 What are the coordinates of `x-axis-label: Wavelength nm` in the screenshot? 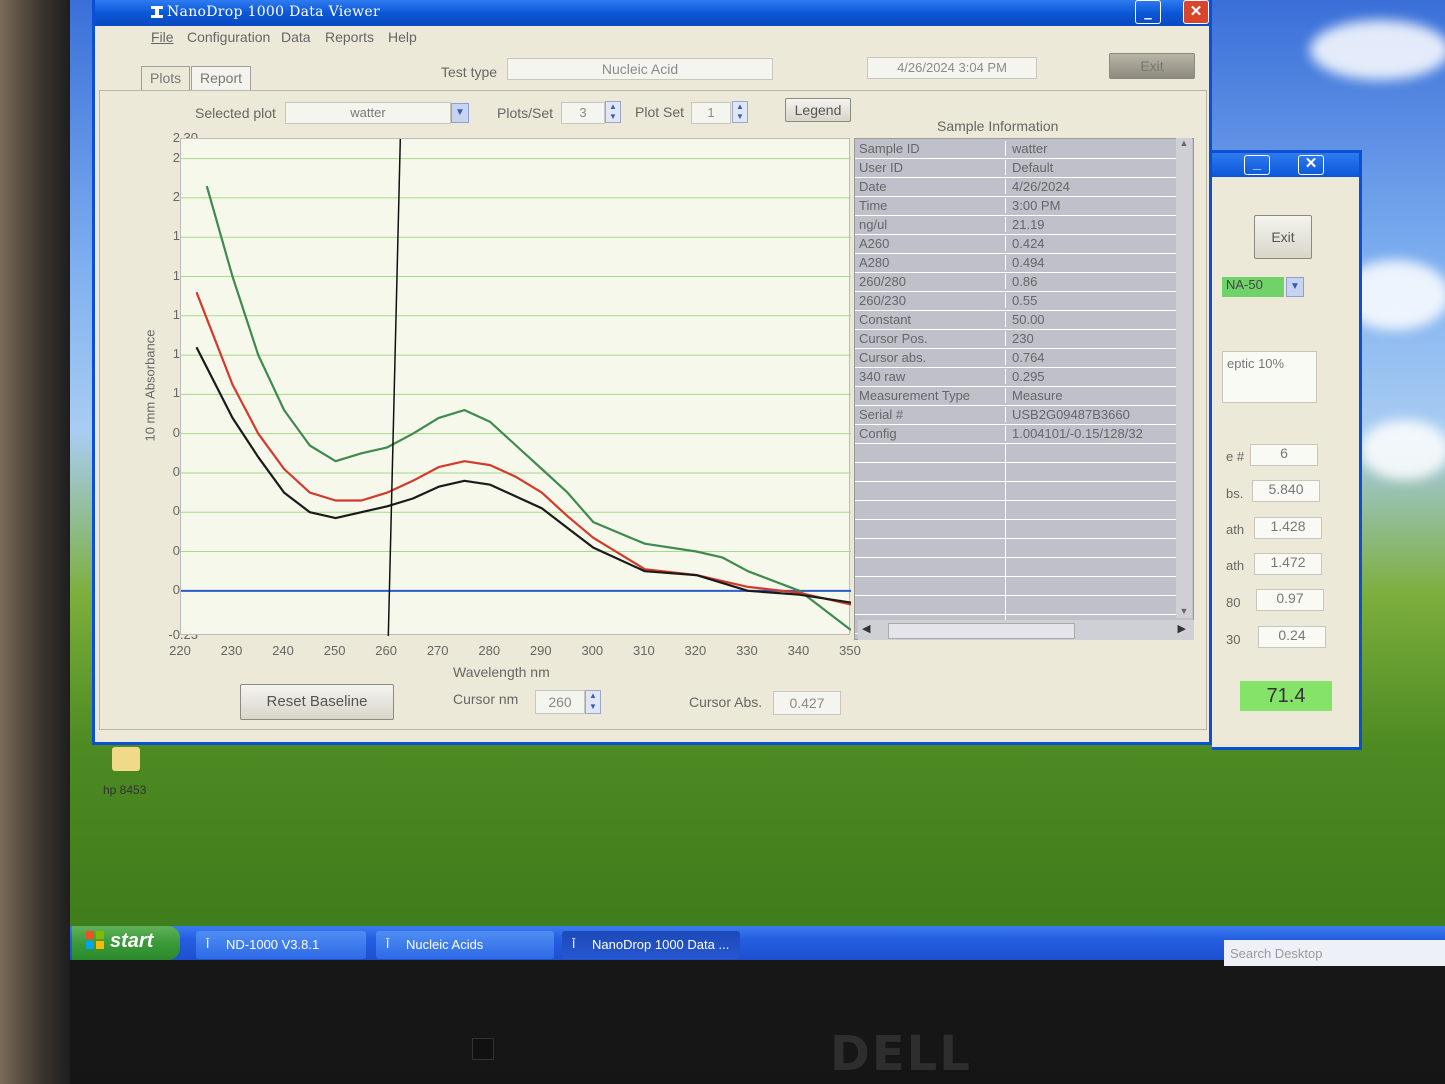 It's located at (501, 672).